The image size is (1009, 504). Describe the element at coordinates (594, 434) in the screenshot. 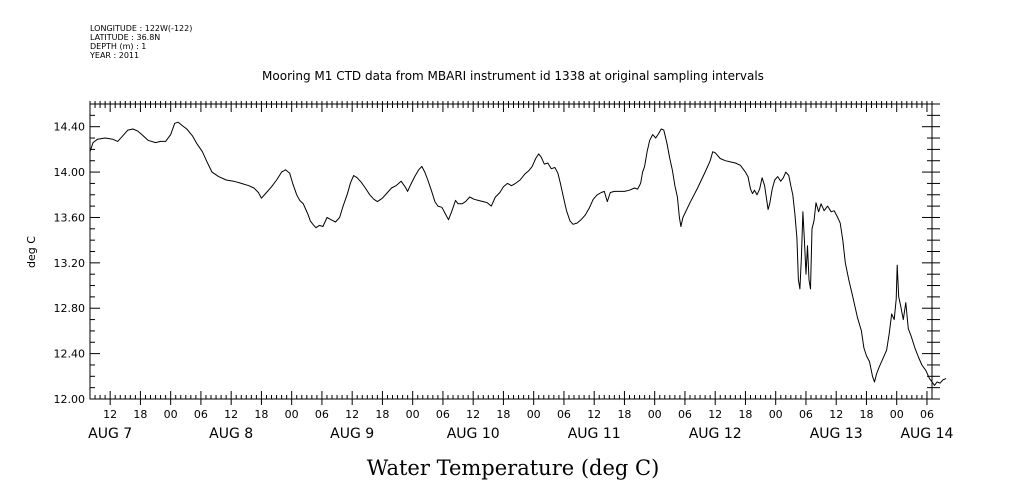

I see `x-date-label: AUG 11` at that location.